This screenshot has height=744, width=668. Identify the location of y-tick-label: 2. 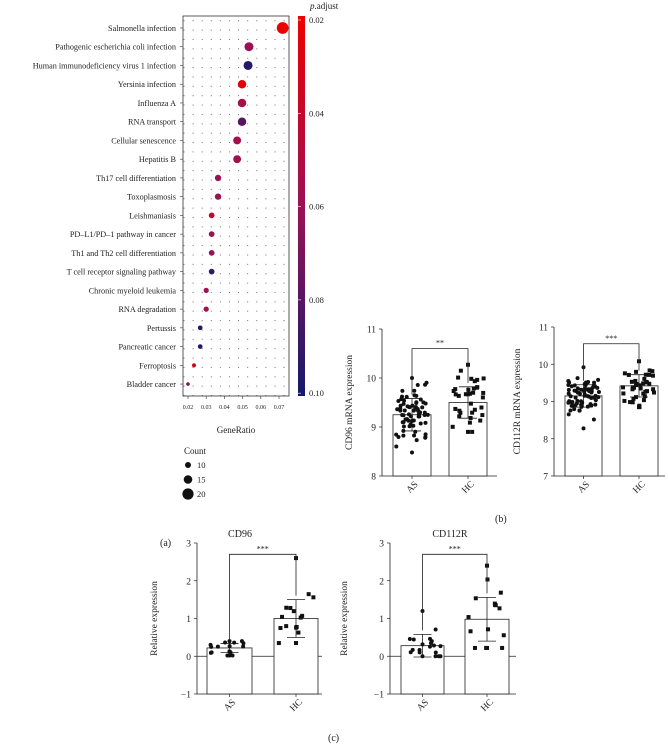
(381, 582).